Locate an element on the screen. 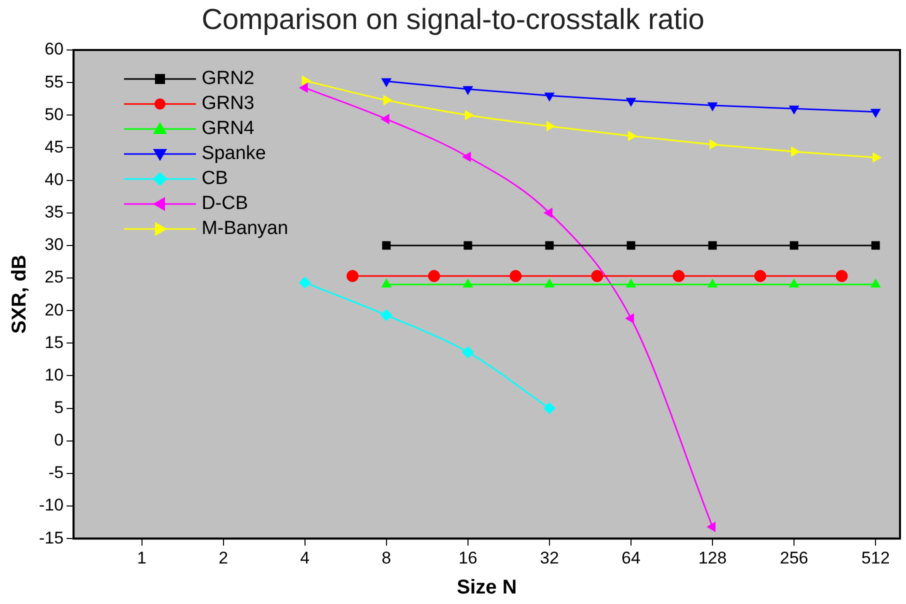 The height and width of the screenshot is (604, 906). y-tick-label: 50 is located at coordinates (54, 114).